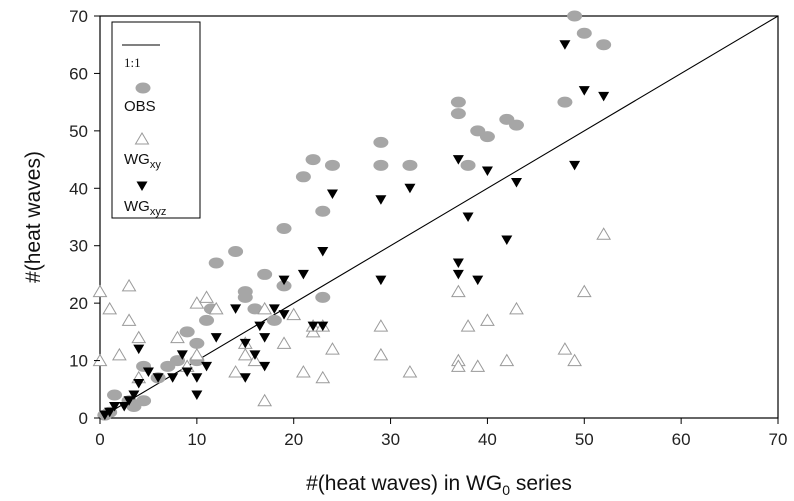  Describe the element at coordinates (78, 361) in the screenshot. I see `y-tick-label: 10` at that location.